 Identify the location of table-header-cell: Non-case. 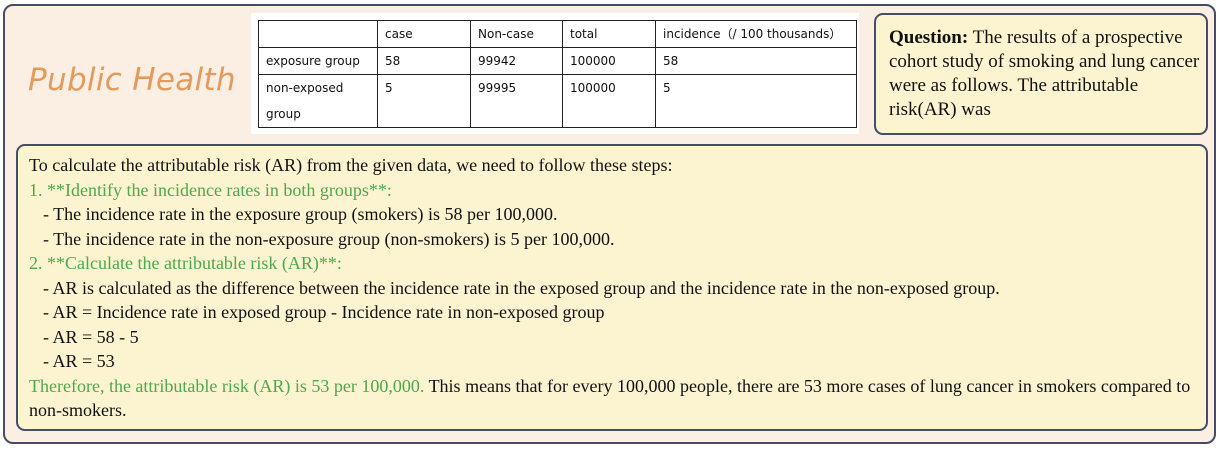
(516, 34).